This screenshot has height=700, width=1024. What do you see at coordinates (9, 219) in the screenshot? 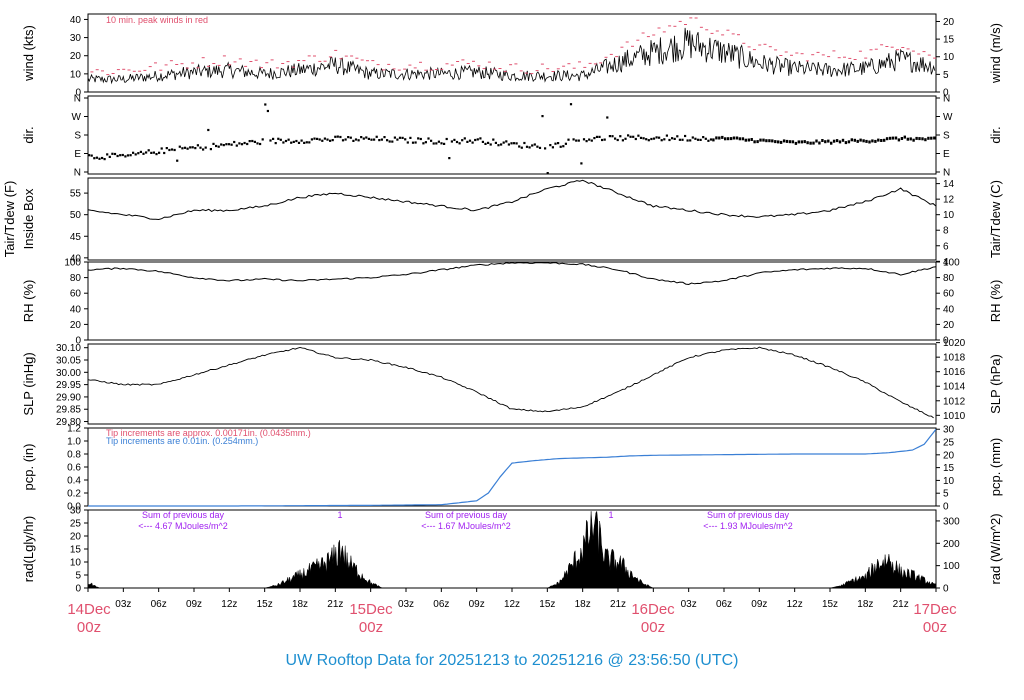
I see `temp-left-label-1: Tair/Tdew (F)` at bounding box center [9, 219].